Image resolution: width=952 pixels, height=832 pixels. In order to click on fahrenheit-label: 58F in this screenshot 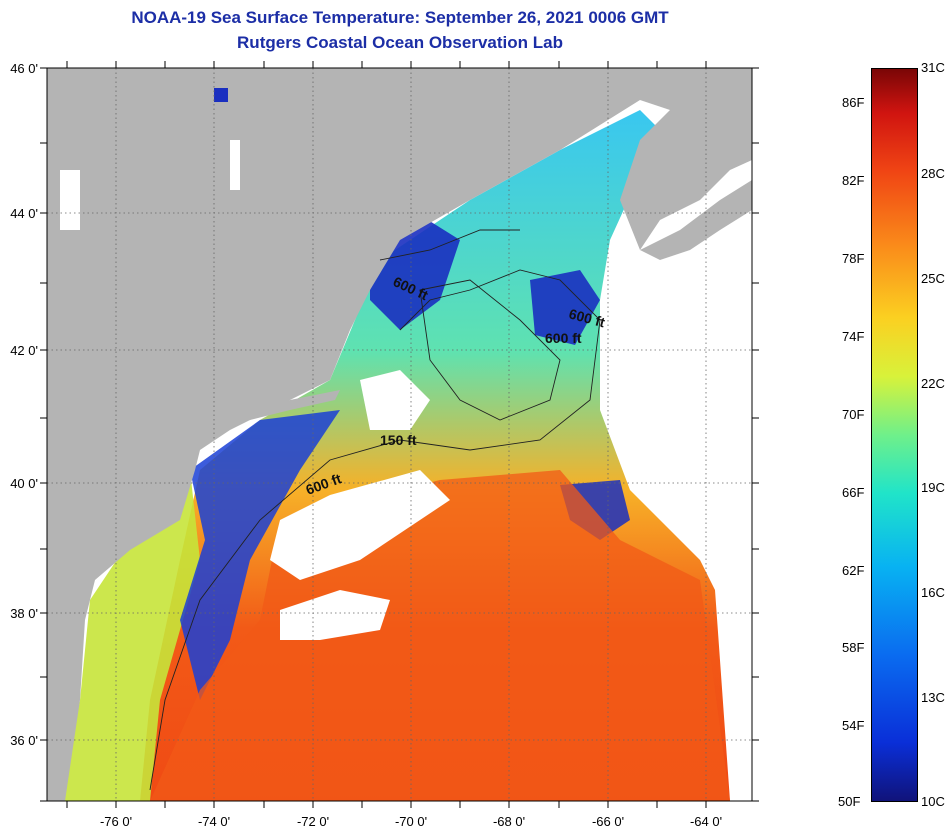, I will do `click(853, 647)`.